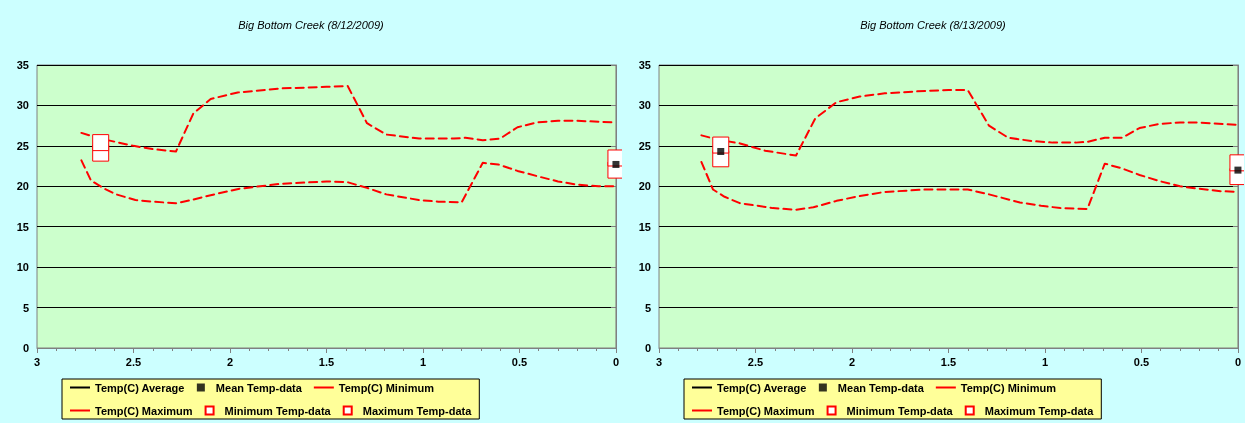 The height and width of the screenshot is (423, 1245). Describe the element at coordinates (933, 24) in the screenshot. I see `chart-title: Big Bottom Creek (8/13/2009)` at that location.